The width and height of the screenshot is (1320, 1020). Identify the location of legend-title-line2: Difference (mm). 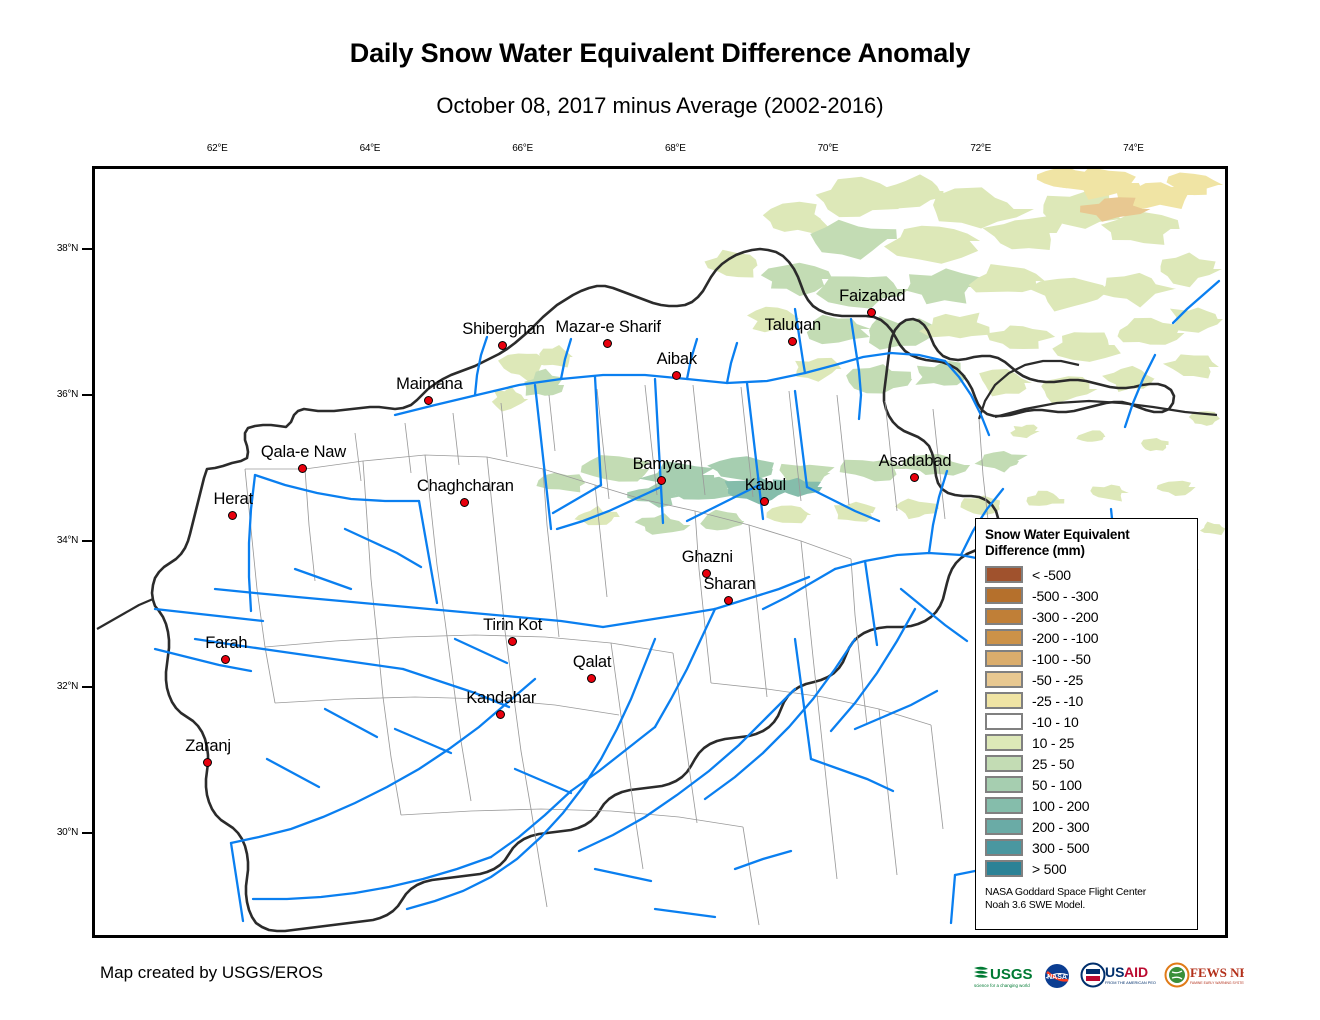
(1035, 550).